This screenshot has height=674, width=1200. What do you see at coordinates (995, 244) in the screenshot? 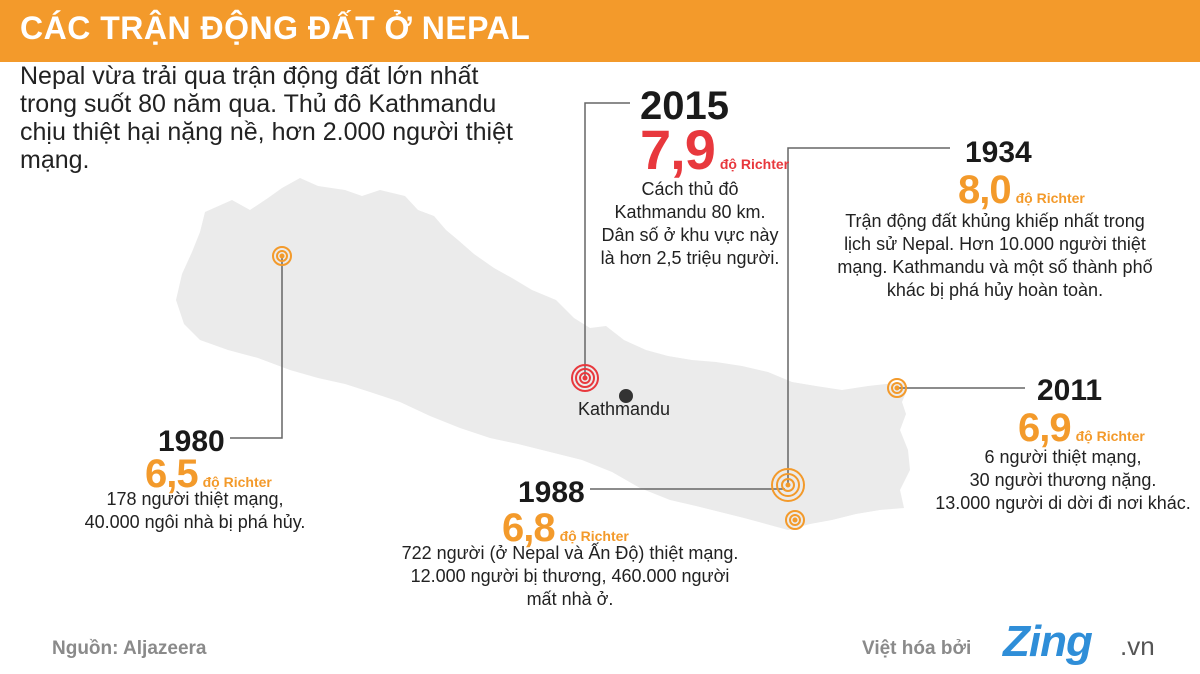
I see `desc-line: lịch sử Nepal. Hơn 10.000 người thiệt` at bounding box center [995, 244].